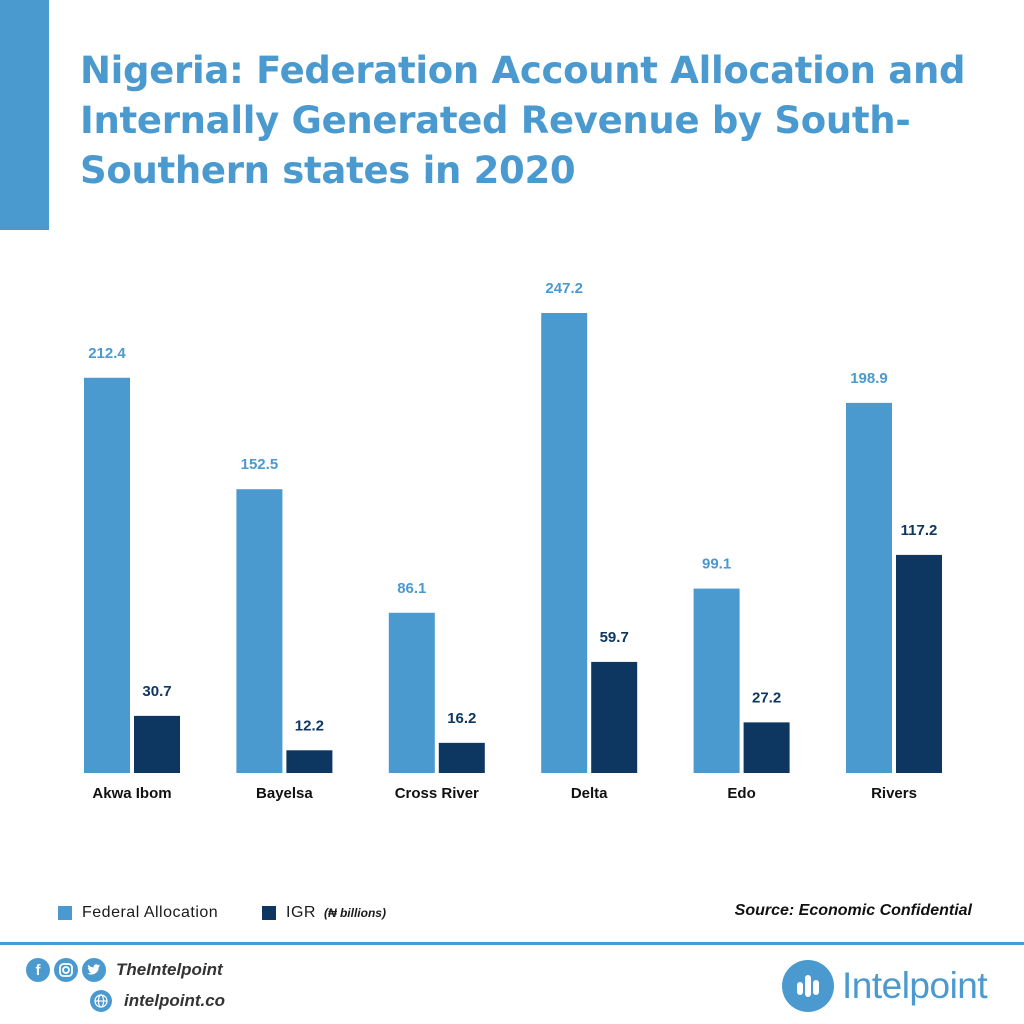 This screenshot has height=1024, width=1024. What do you see at coordinates (301, 912) in the screenshot?
I see `legend-label-igr: IGR` at bounding box center [301, 912].